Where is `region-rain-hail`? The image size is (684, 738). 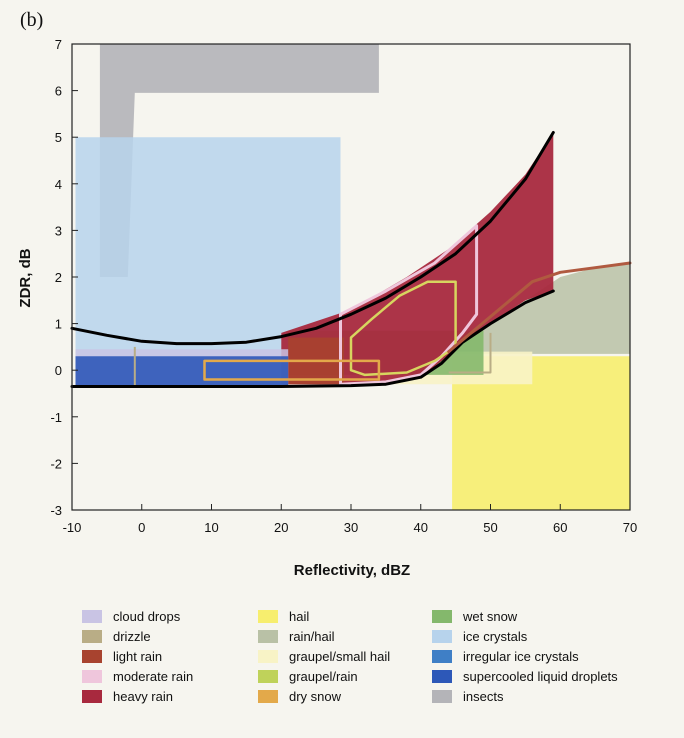
region-rain-hail is located at coordinates (539, 308).